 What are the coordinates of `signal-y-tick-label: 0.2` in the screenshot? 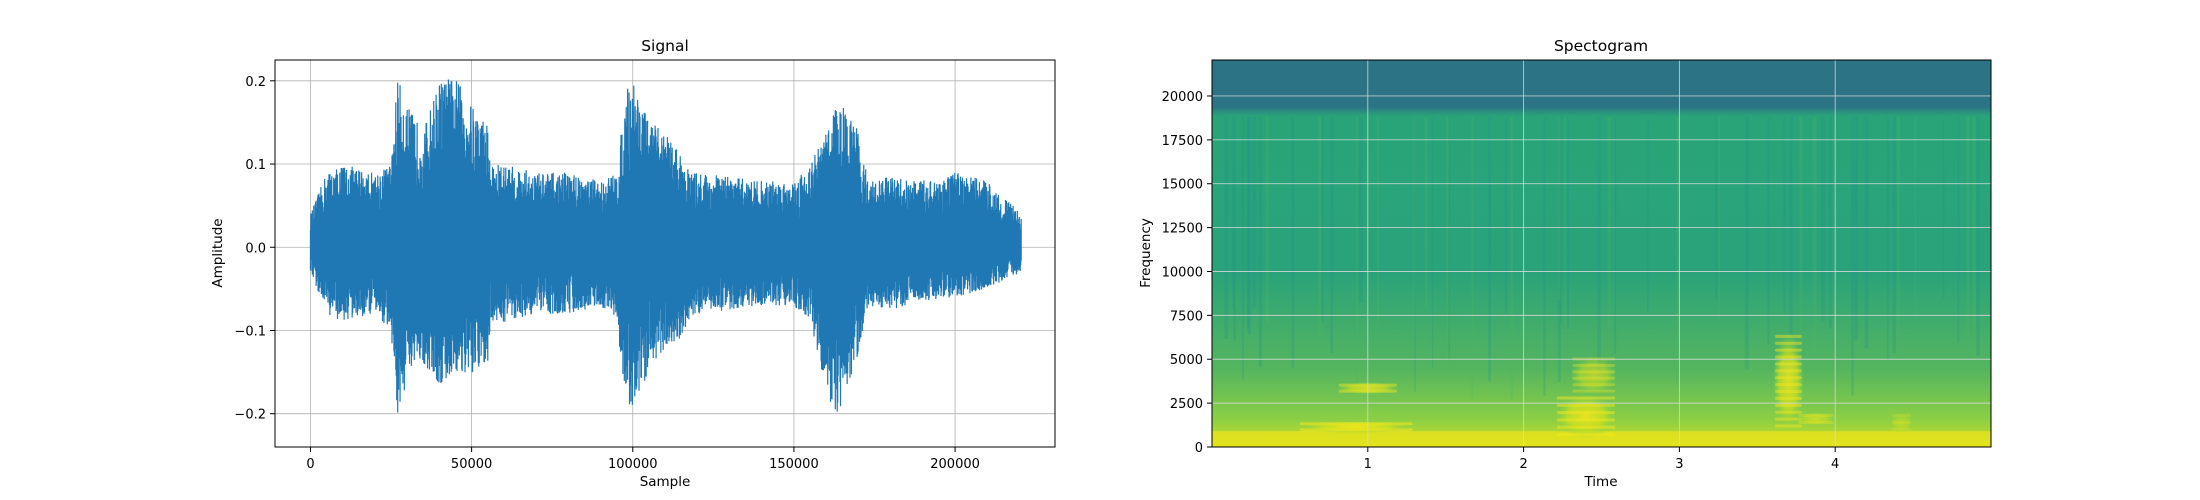 It's located at (255, 82).